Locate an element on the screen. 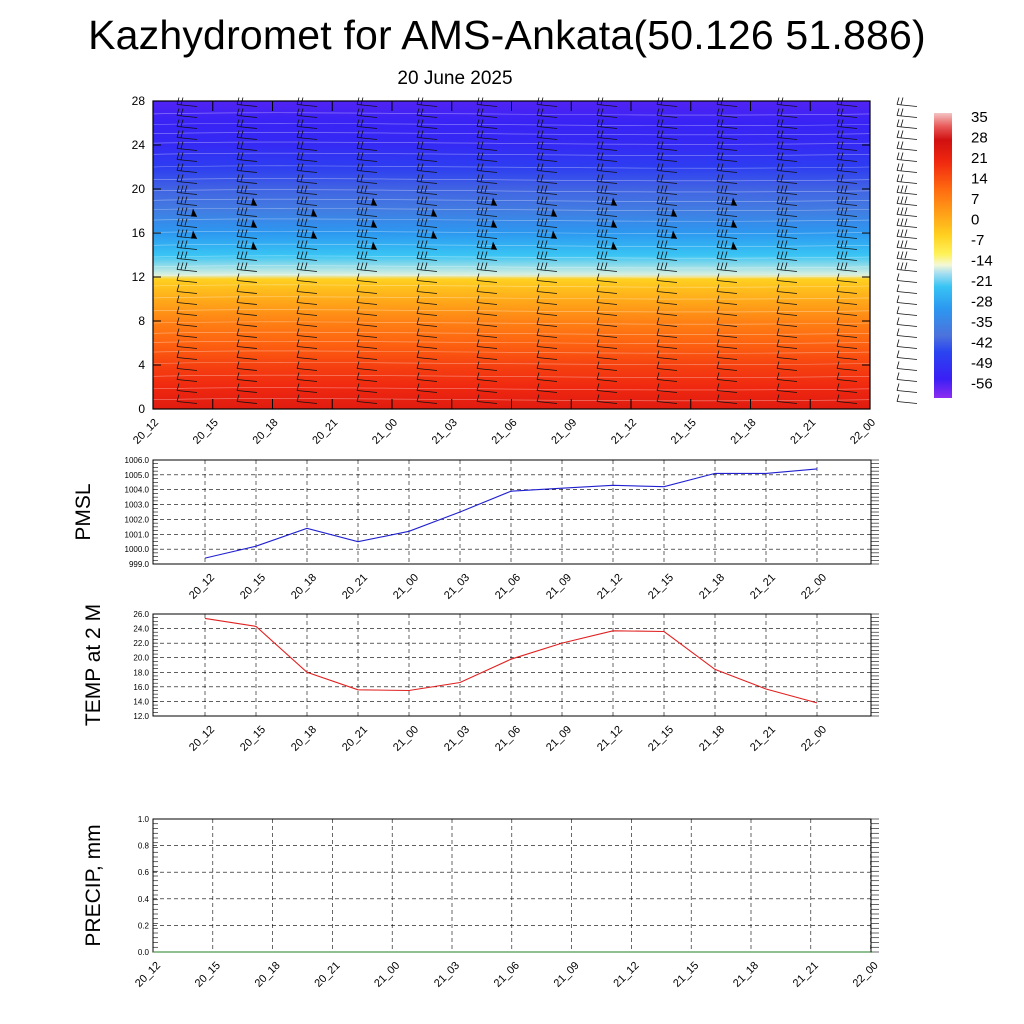 The height and width of the screenshot is (1024, 1024). x-tick-label: 21_06 is located at coordinates (508, 739).